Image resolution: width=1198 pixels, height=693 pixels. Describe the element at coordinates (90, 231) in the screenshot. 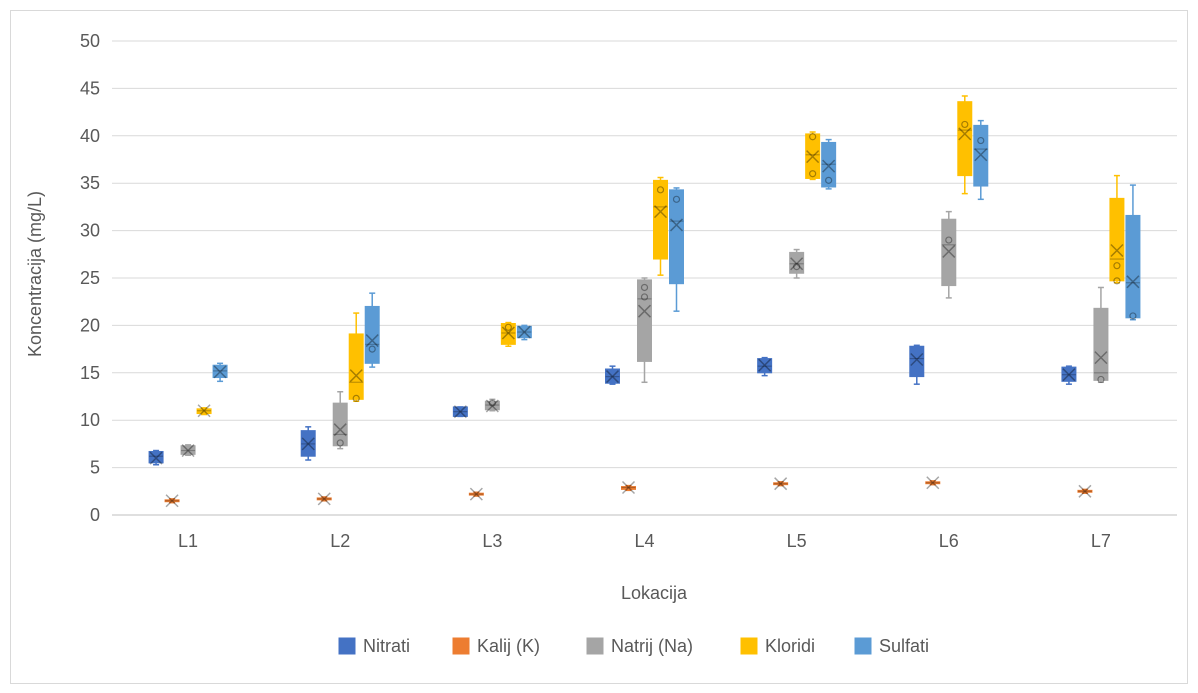

I see `y-tick-label: 30` at that location.